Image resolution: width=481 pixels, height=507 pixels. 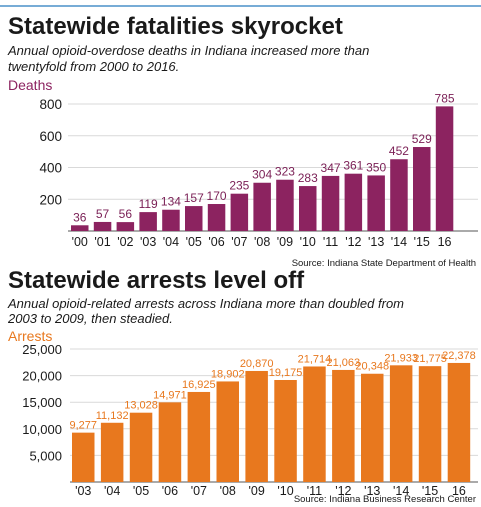 I want to click on fatalities-value-label: 157, so click(x=194, y=198).